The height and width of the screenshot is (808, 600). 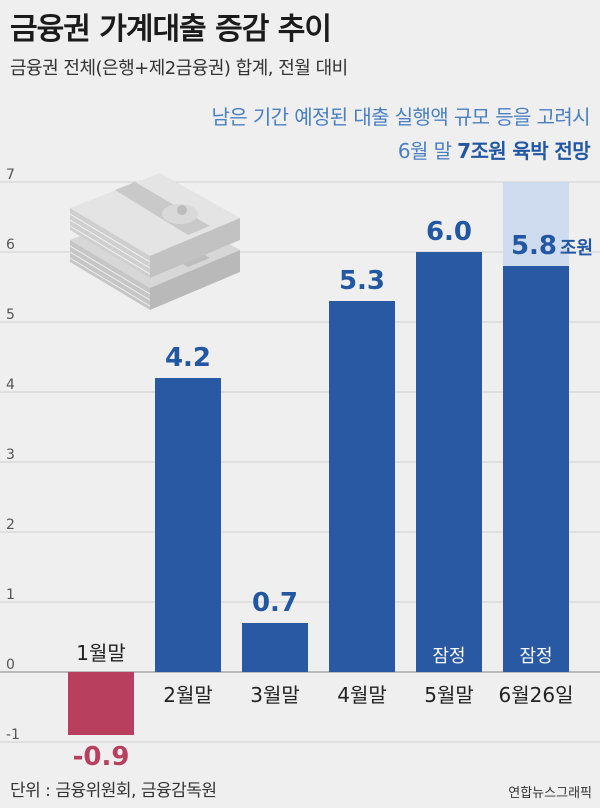 I want to click on source-note: 단위 : 금융위원회, 금융감독원, so click(x=113, y=791).